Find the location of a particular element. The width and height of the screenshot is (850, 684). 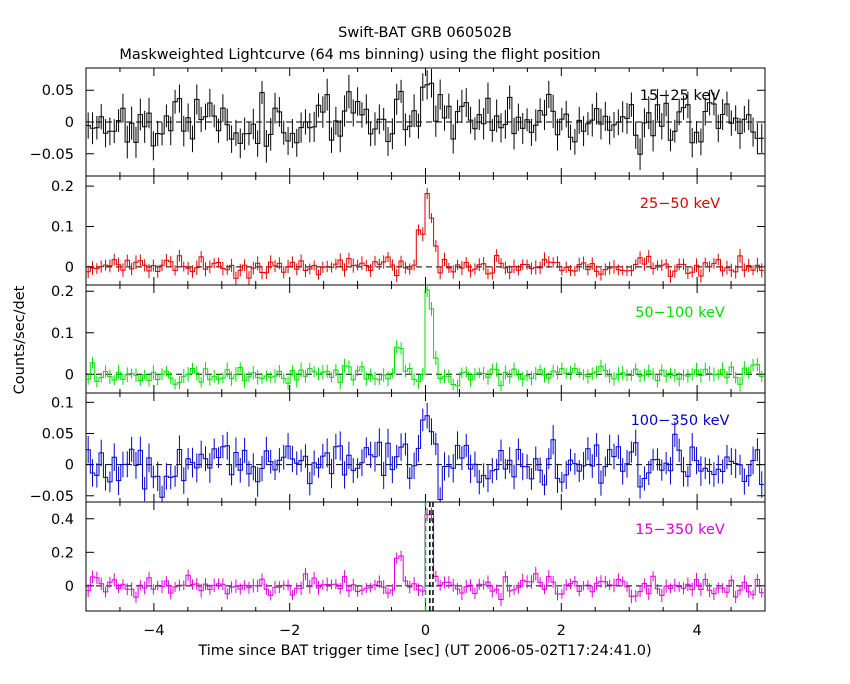

y-tick-label: 0.4 is located at coordinates (62, 520).